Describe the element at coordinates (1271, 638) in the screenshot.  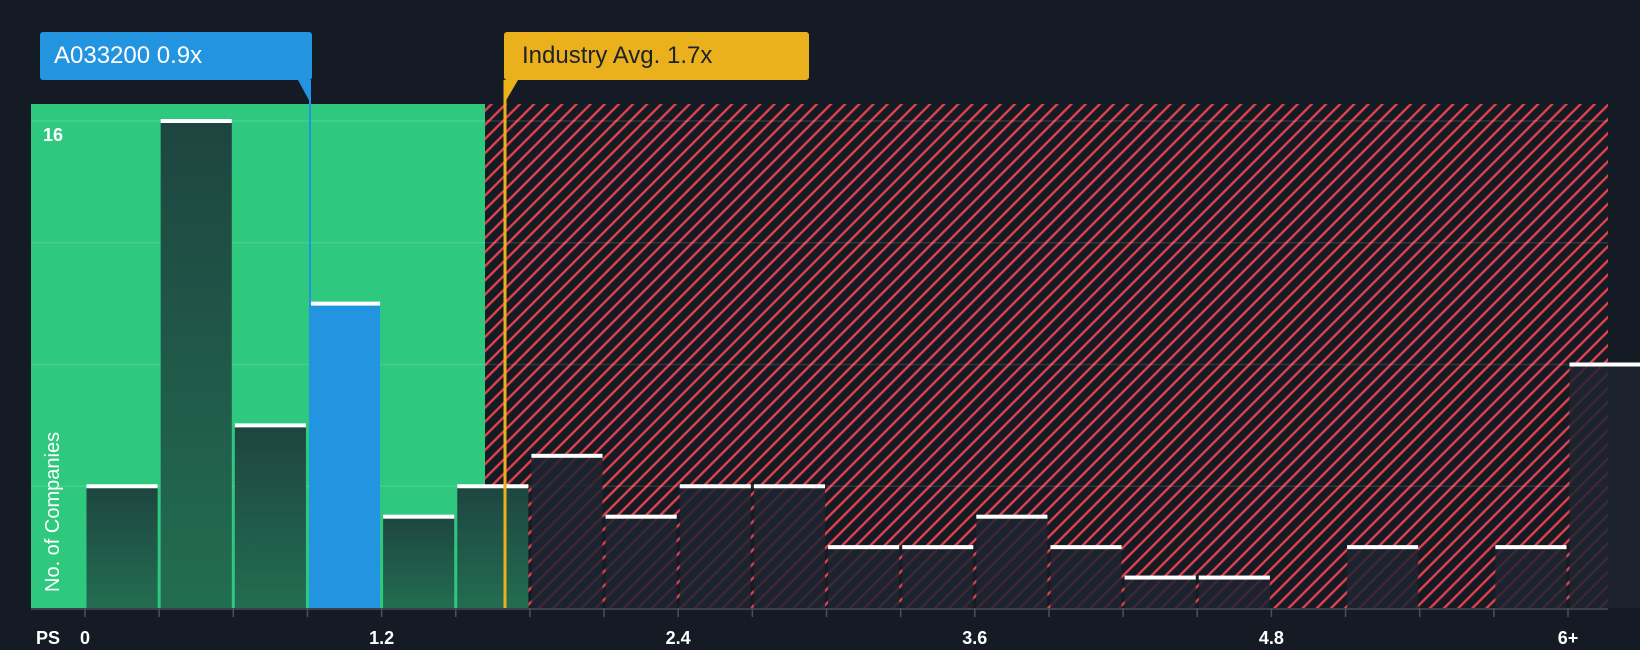
I see `x-tick-label: 4.8` at that location.